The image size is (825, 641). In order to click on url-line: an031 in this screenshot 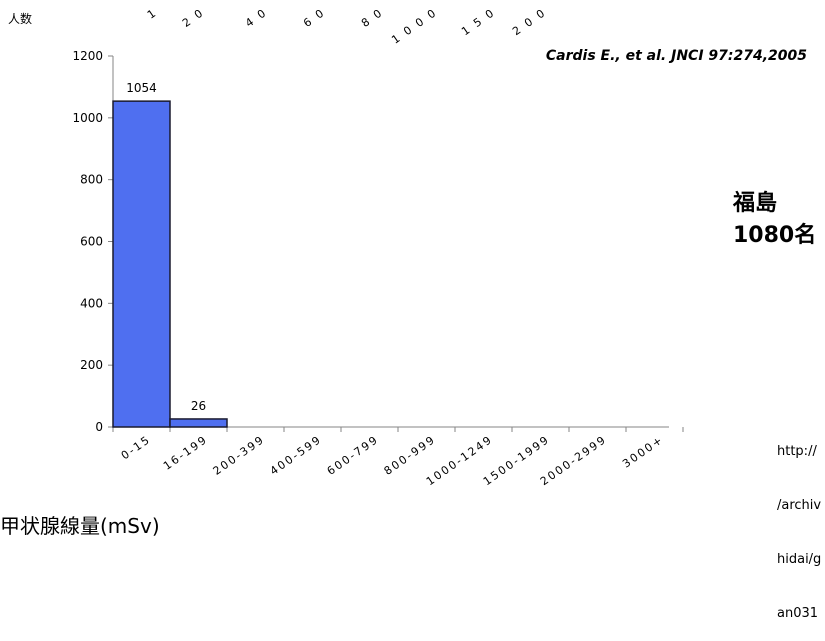, I will do `click(798, 613)`.